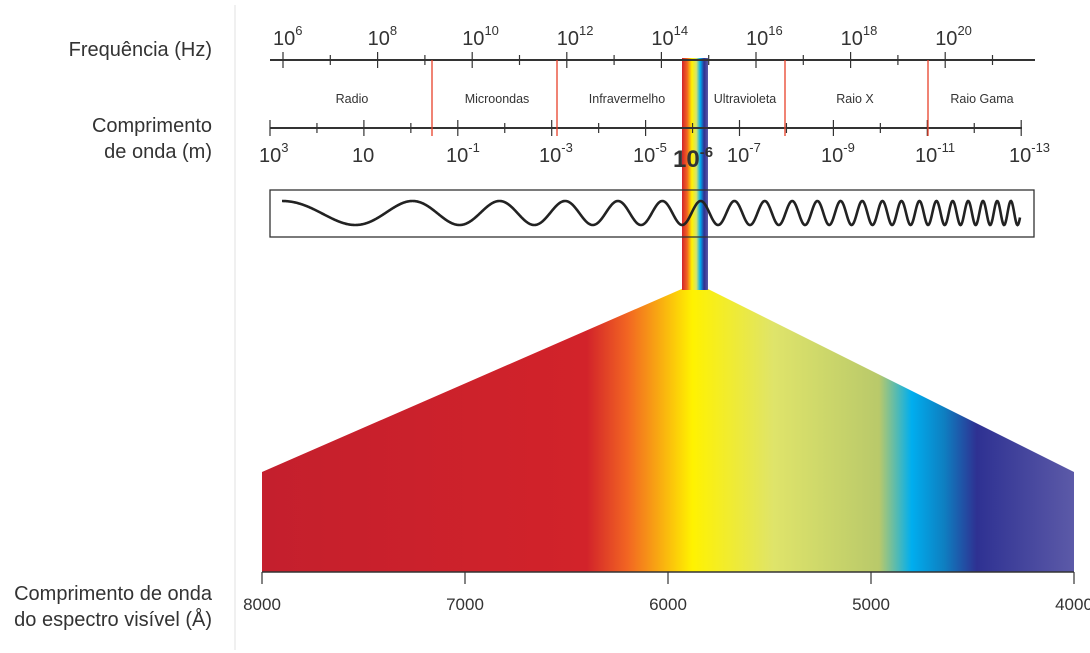  Describe the element at coordinates (744, 153) in the screenshot. I see `wavelength-tick-label: 10⁻⁷` at that location.